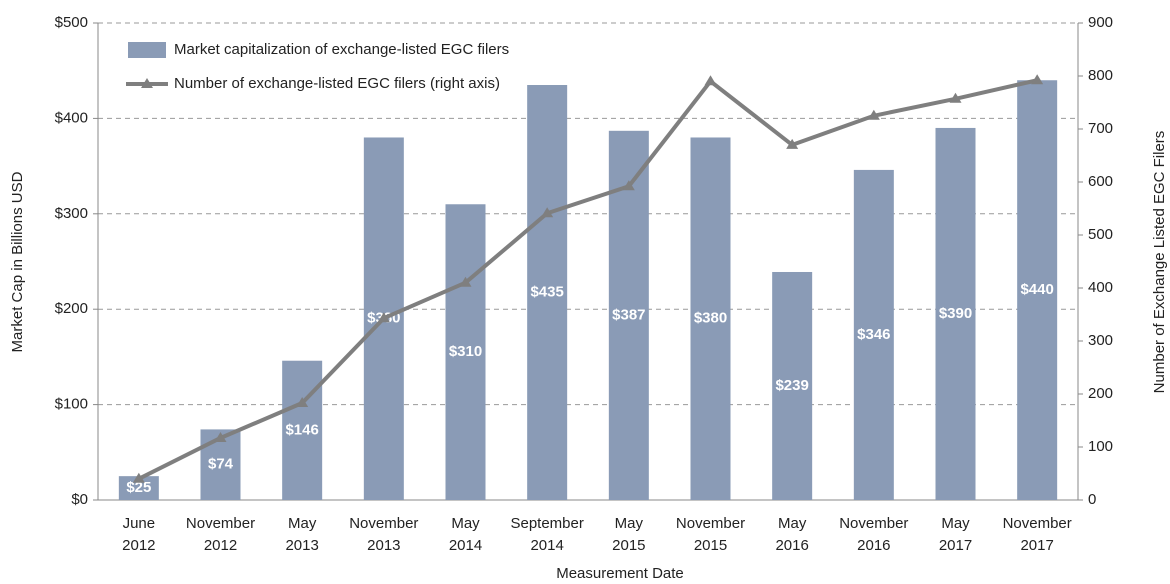 This screenshot has width=1170, height=584. I want to click on y-tick-label: $0, so click(79, 499).